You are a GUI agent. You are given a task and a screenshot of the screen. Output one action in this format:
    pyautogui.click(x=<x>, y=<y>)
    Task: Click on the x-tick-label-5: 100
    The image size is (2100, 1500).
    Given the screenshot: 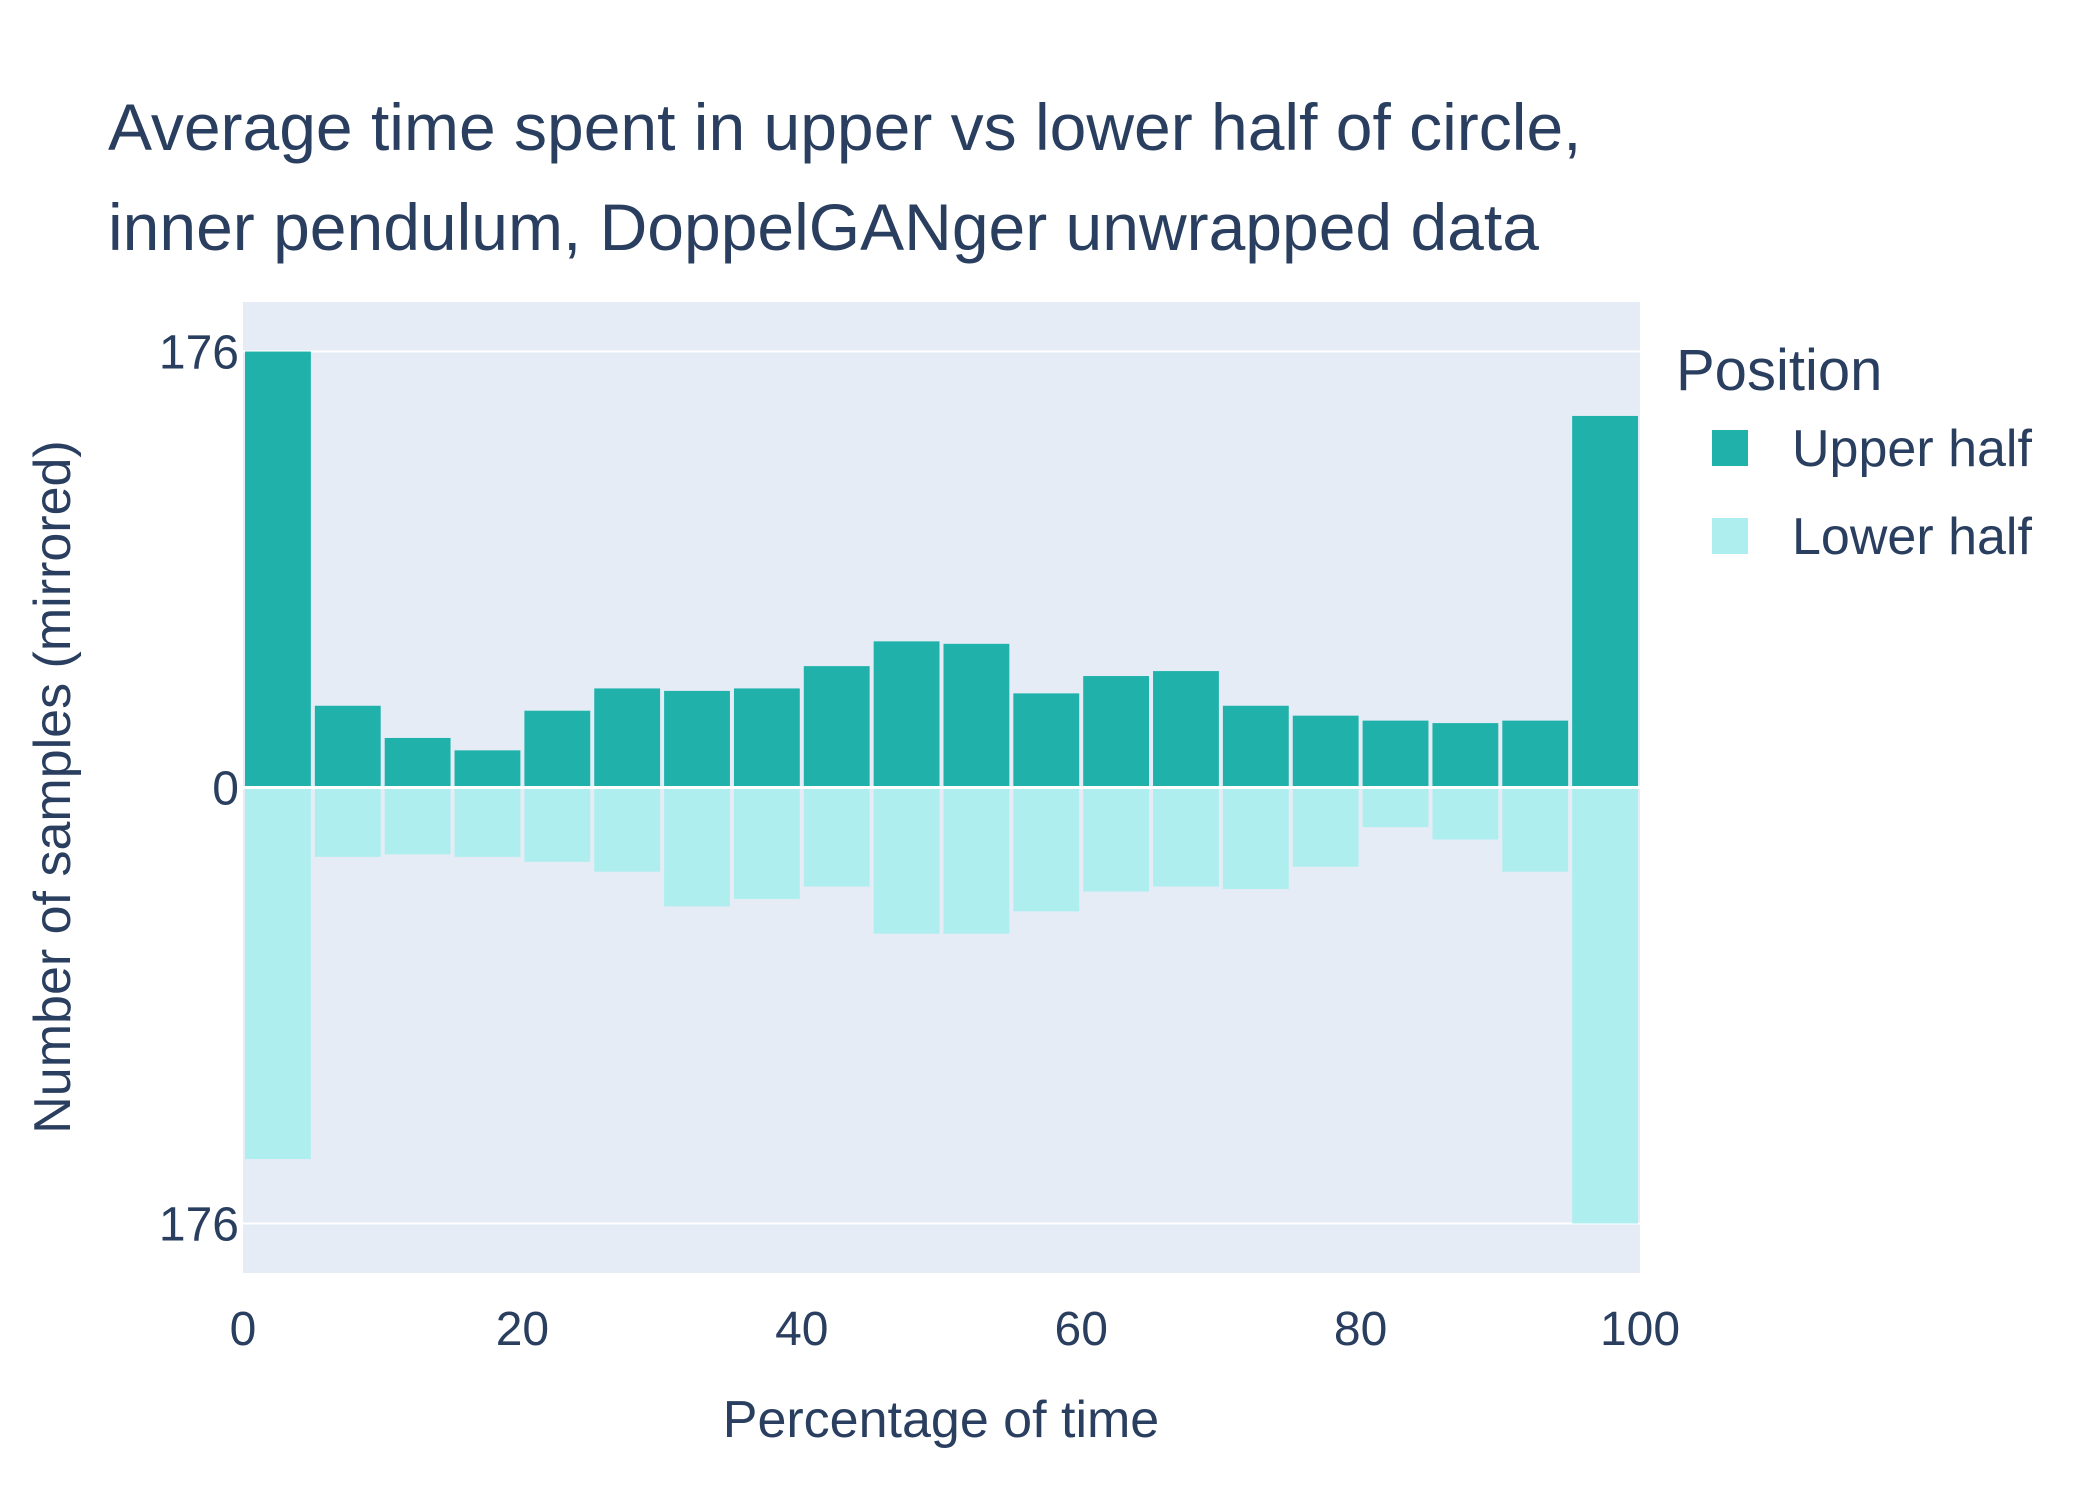 What is the action you would take?
    pyautogui.click(x=1640, y=1329)
    